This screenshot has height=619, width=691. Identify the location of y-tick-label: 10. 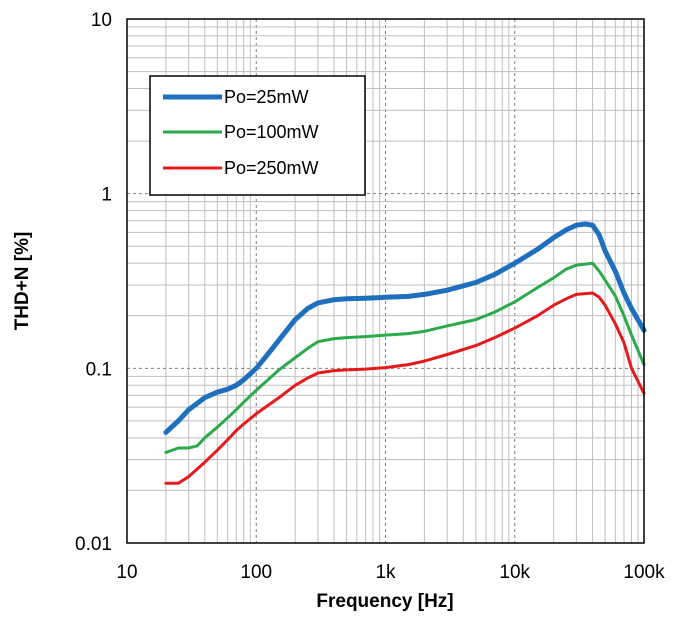
(101, 20).